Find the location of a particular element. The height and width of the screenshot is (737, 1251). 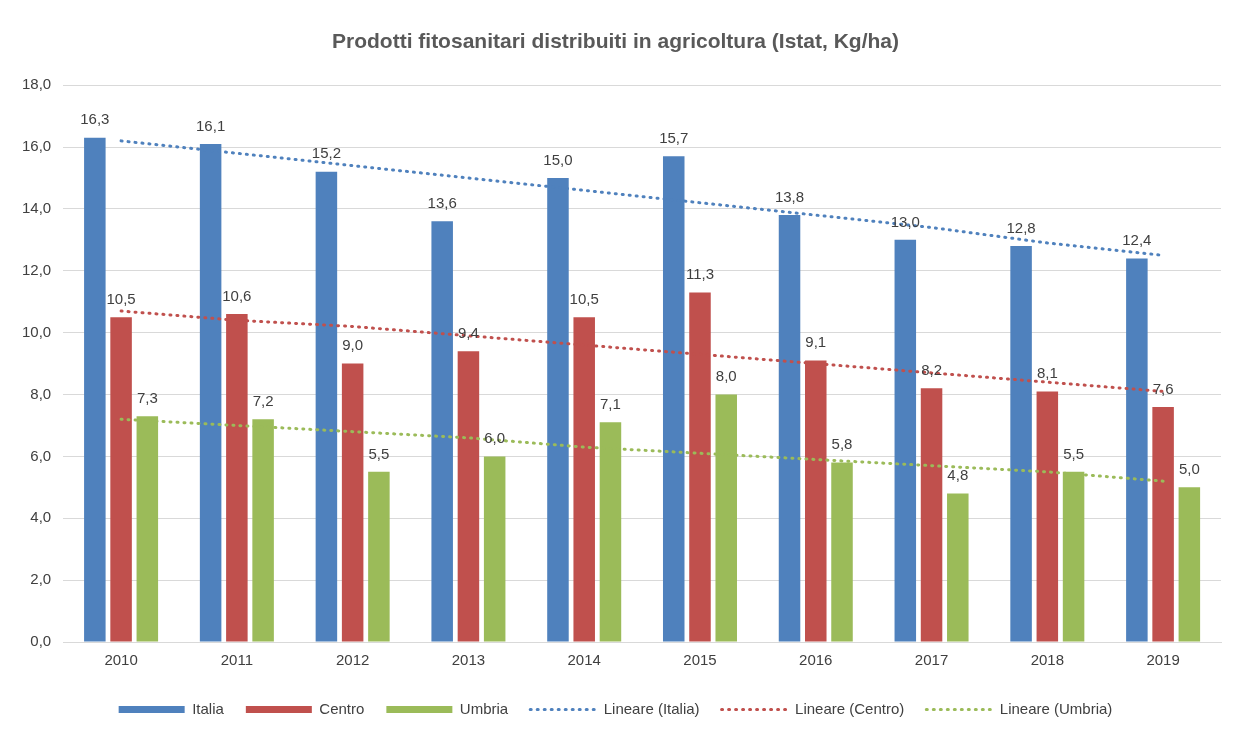

y-tick-label: 4,0 is located at coordinates (41, 517).